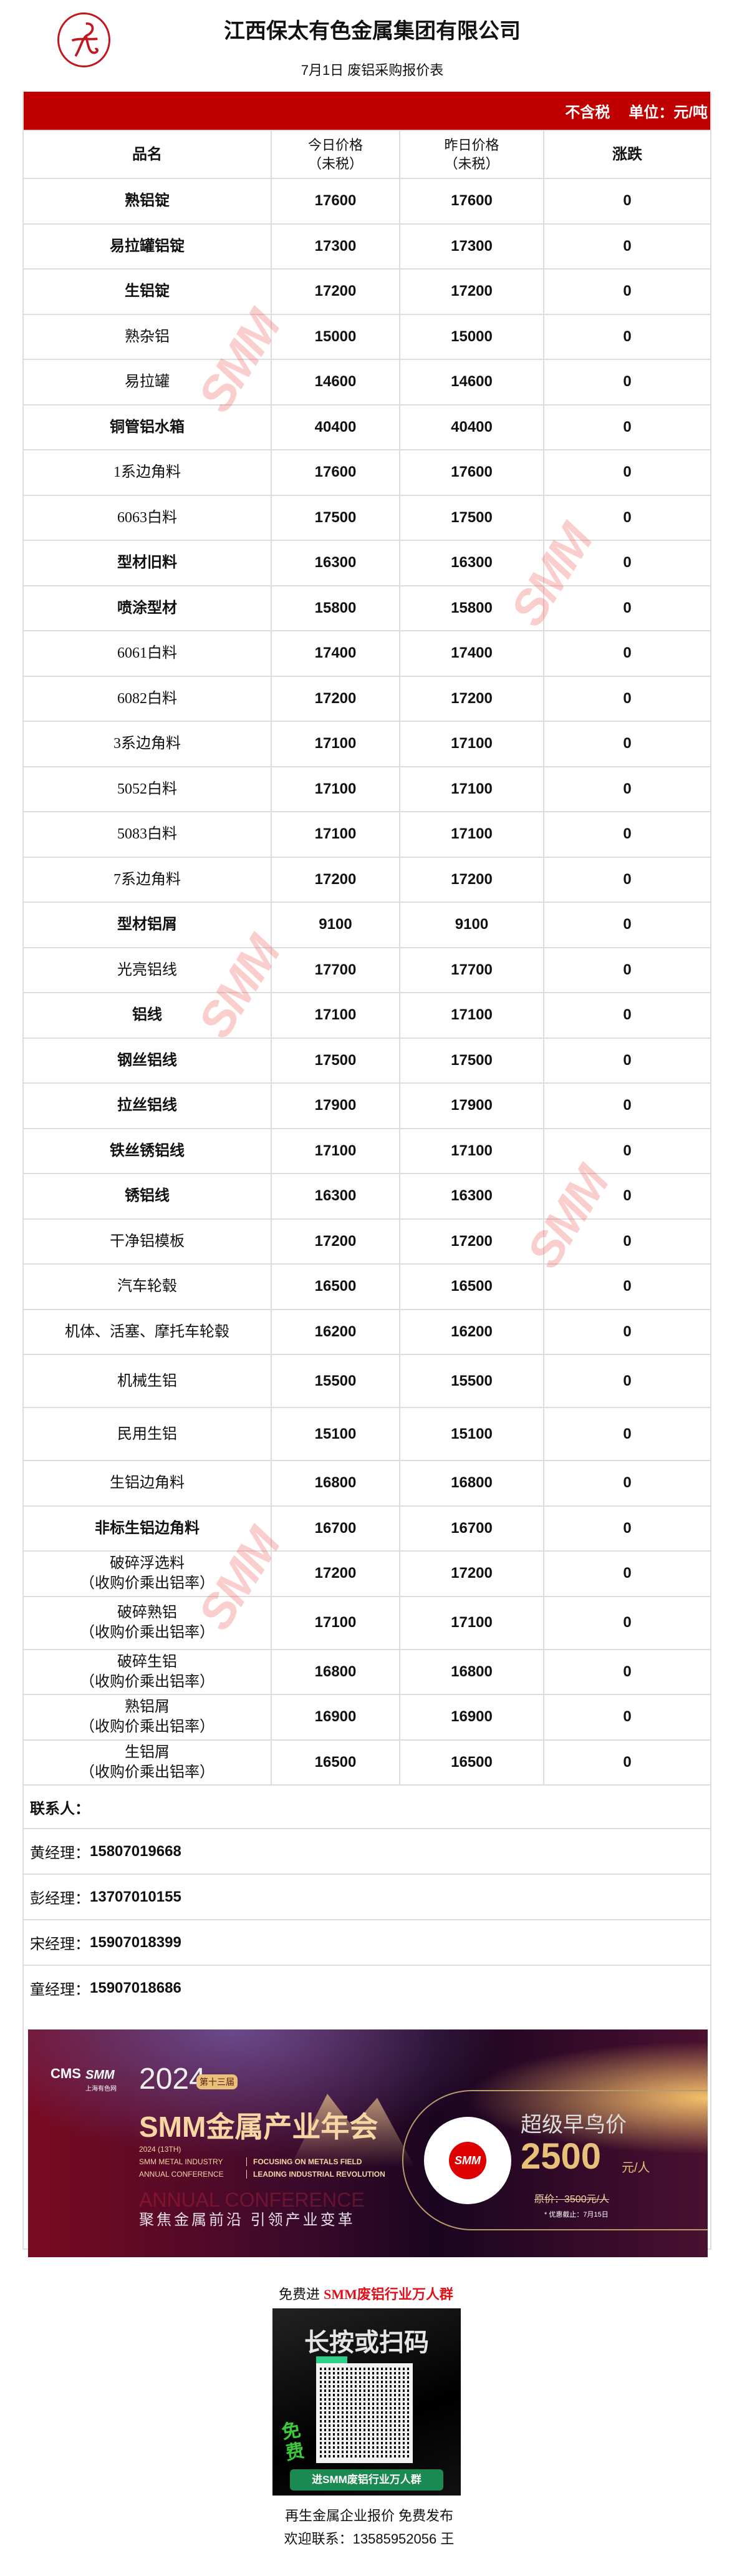 Image resolution: width=732 pixels, height=2576 pixels. What do you see at coordinates (147, 835) in the screenshot?
I see `item-name: 5083白料` at bounding box center [147, 835].